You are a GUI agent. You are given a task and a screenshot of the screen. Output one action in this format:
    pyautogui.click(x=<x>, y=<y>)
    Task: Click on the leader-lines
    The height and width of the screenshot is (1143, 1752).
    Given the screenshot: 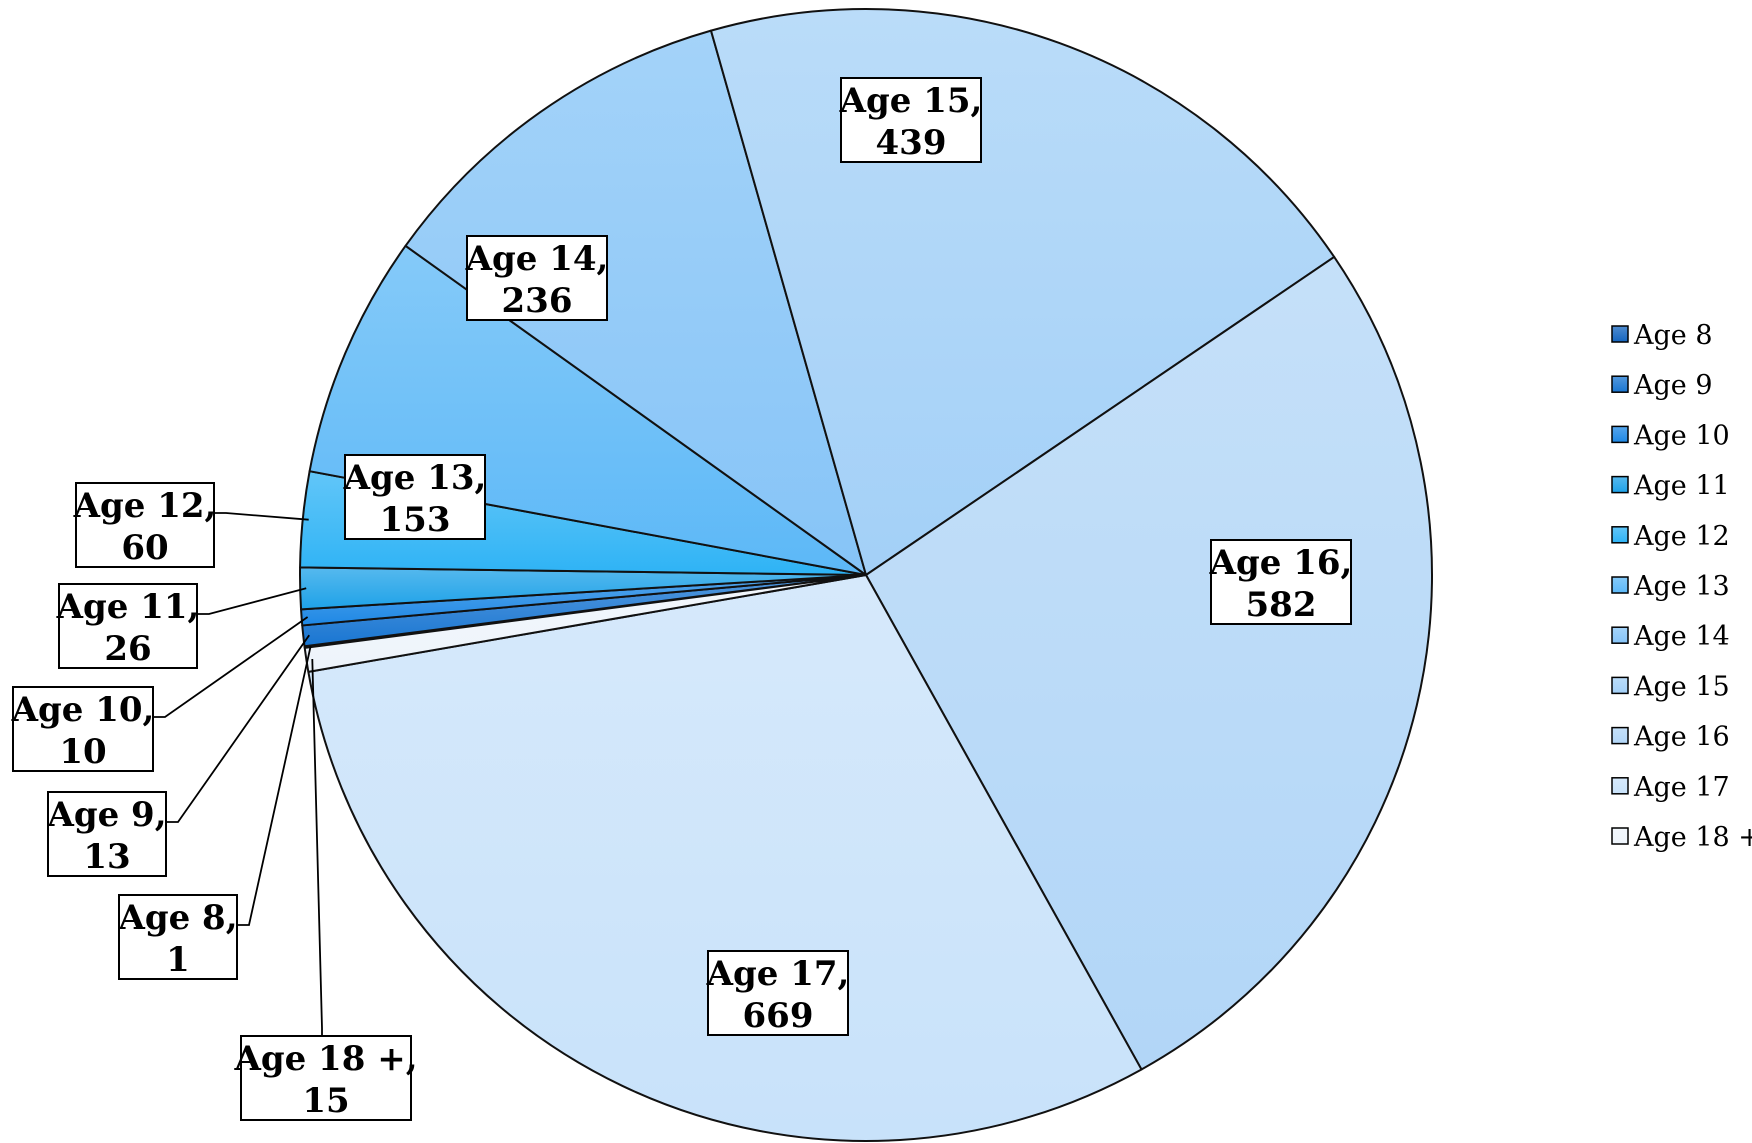 What is the action you would take?
    pyautogui.click(x=238, y=774)
    